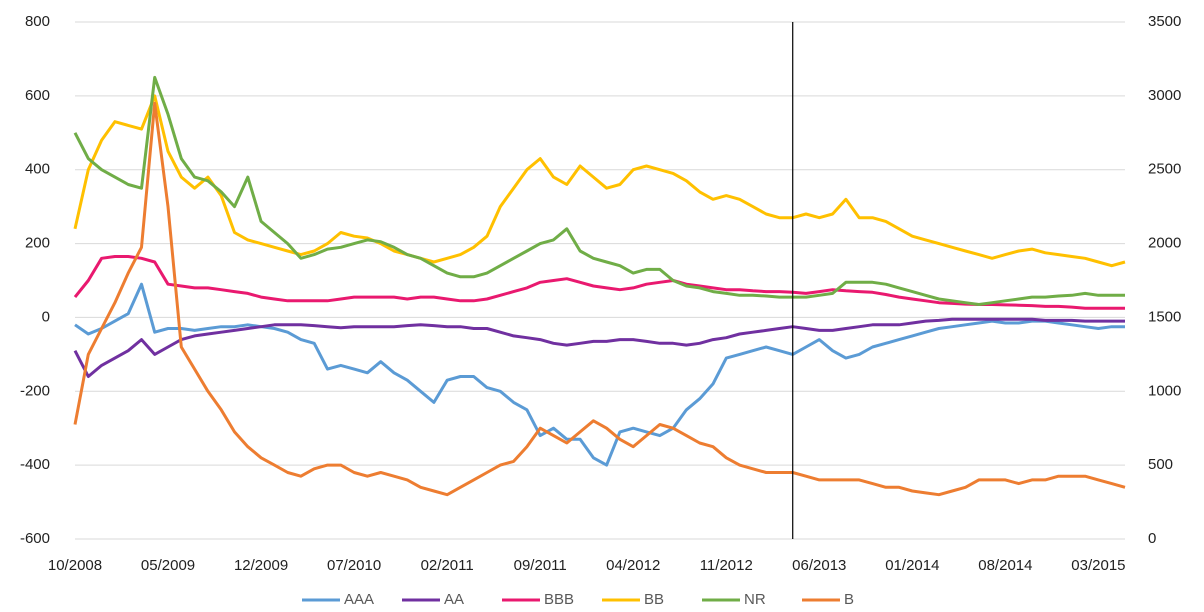  Describe the element at coordinates (540, 565) in the screenshot. I see `x-tick-label: 09/2011` at that location.